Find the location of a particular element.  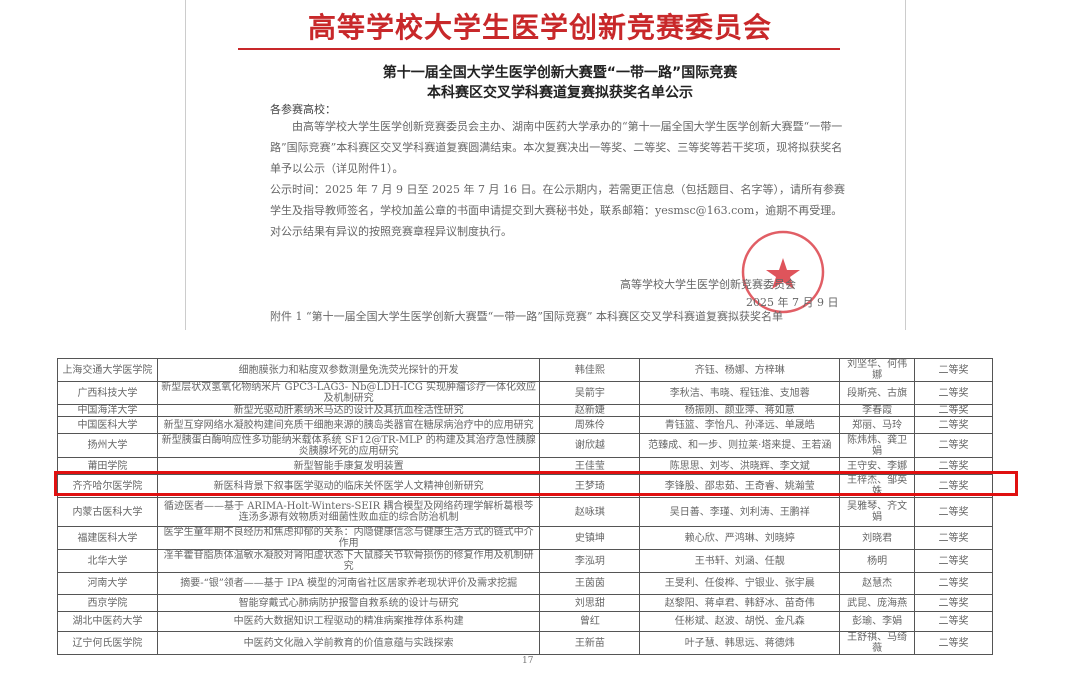

letterhead-title: 高等学校大学生医学创新竞赛委员会 is located at coordinates (539, 27).